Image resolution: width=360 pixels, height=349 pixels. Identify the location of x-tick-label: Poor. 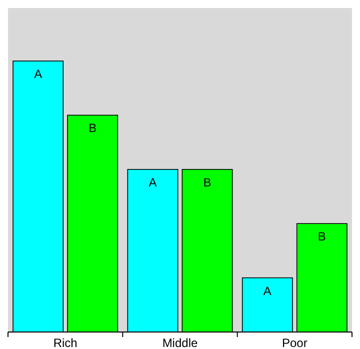
(295, 342).